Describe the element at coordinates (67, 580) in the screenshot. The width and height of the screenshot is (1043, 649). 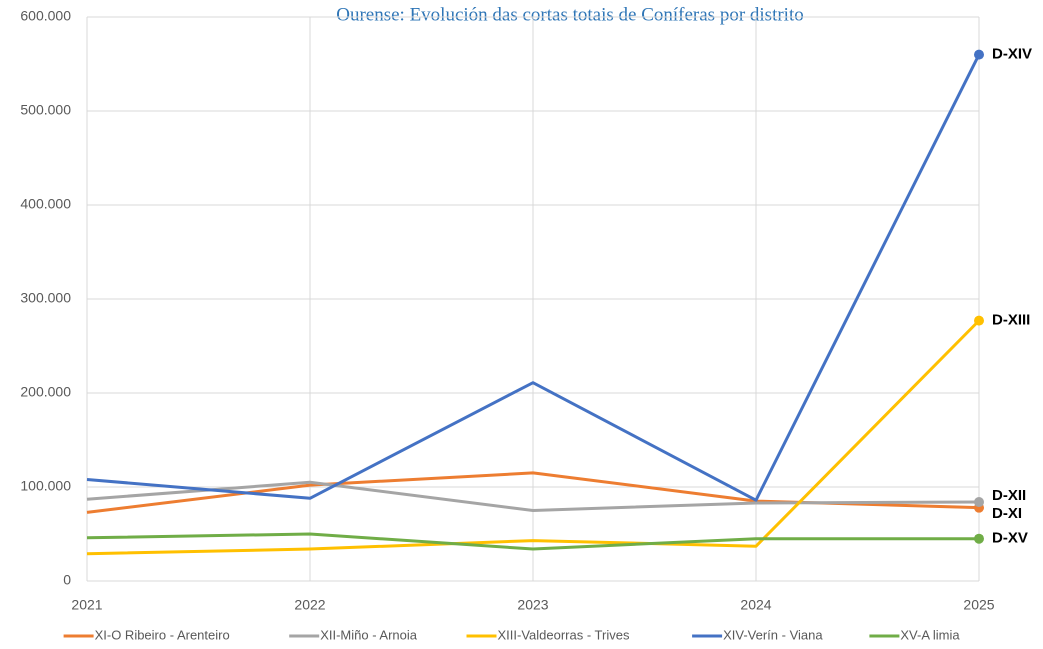
I see `y-tick-label: 0` at that location.